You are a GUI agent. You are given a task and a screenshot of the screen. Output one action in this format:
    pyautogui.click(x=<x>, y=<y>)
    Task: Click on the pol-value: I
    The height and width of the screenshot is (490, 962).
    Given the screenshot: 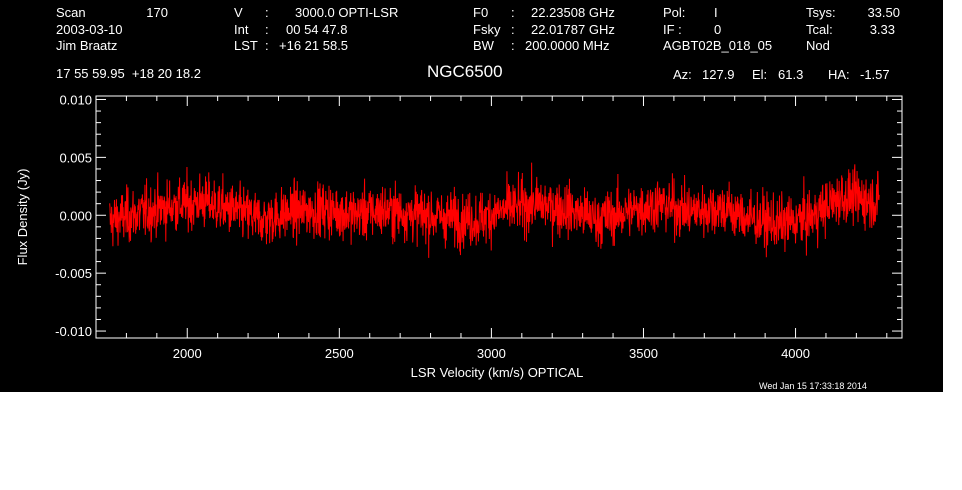 What is the action you would take?
    pyautogui.click(x=716, y=12)
    